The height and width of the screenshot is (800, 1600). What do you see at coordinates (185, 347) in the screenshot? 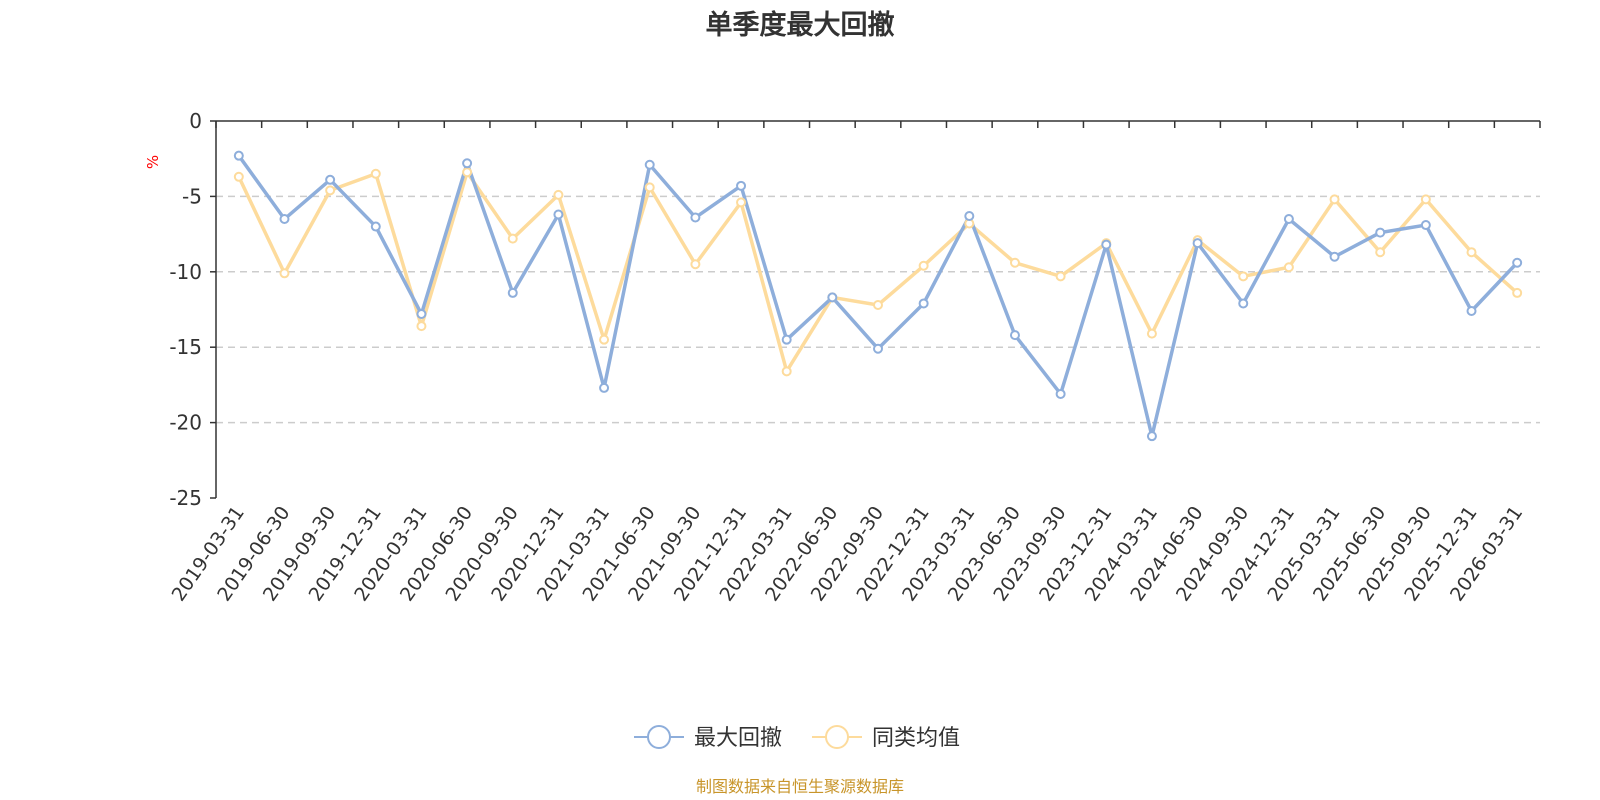
I see `y-tick-label: -15` at bounding box center [185, 347].